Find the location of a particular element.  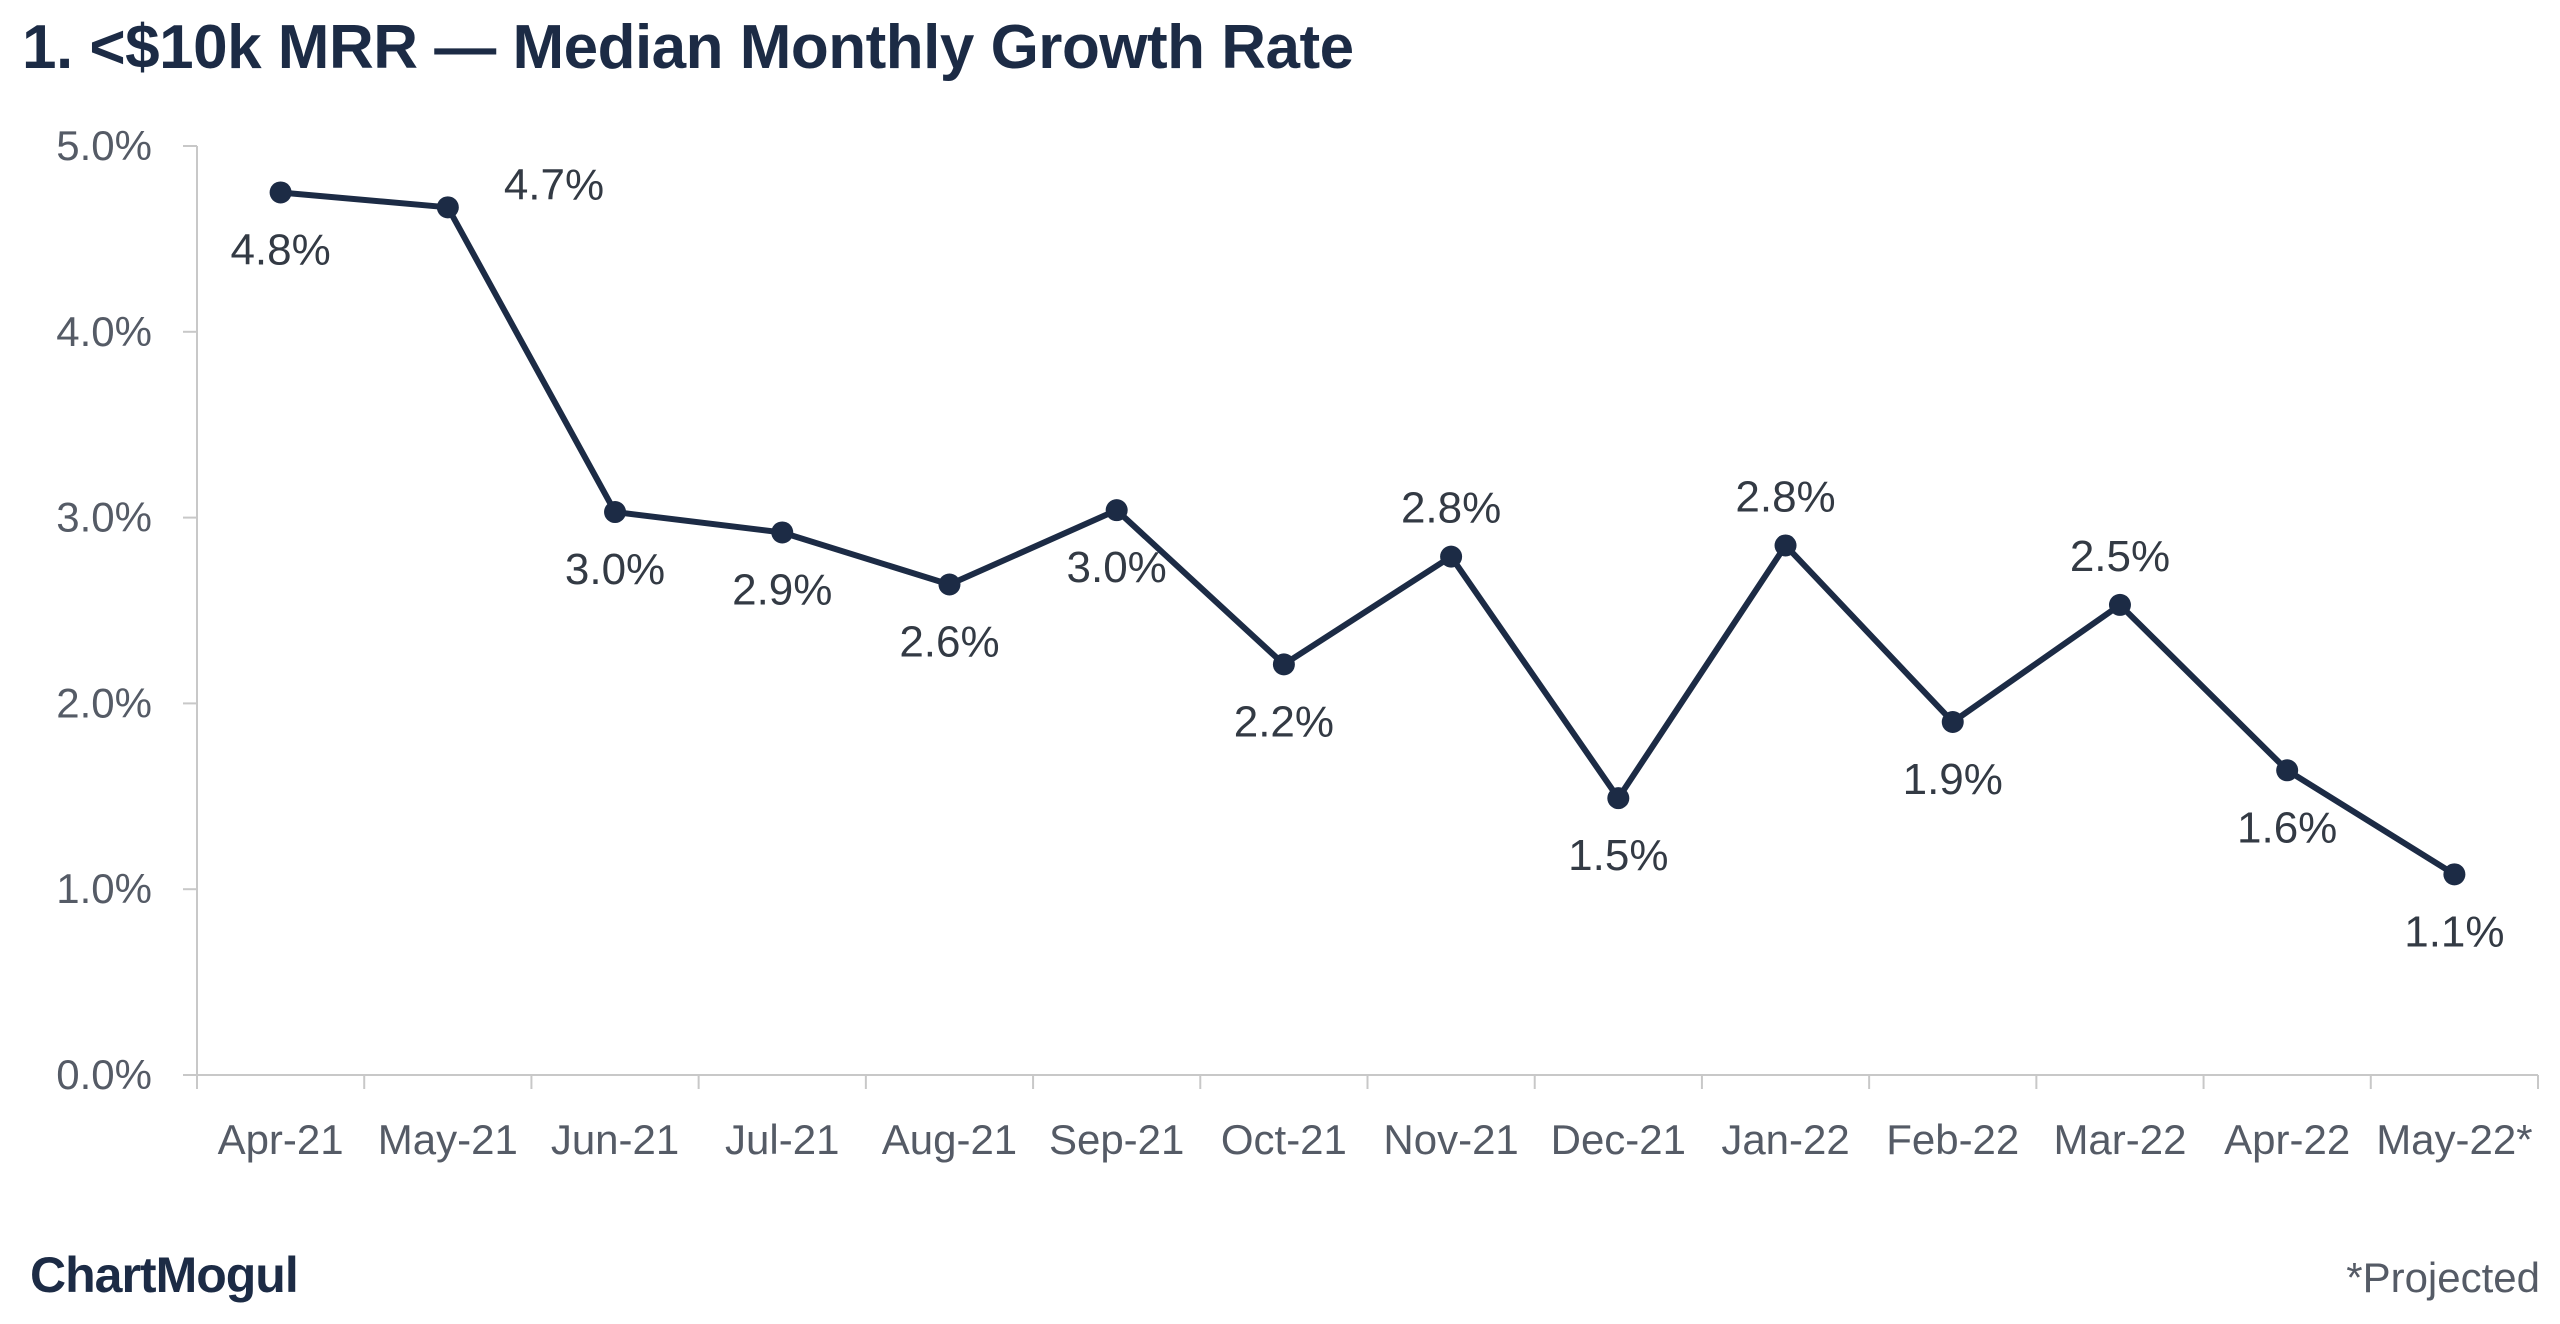

data-label: 4.8% is located at coordinates (280, 249).